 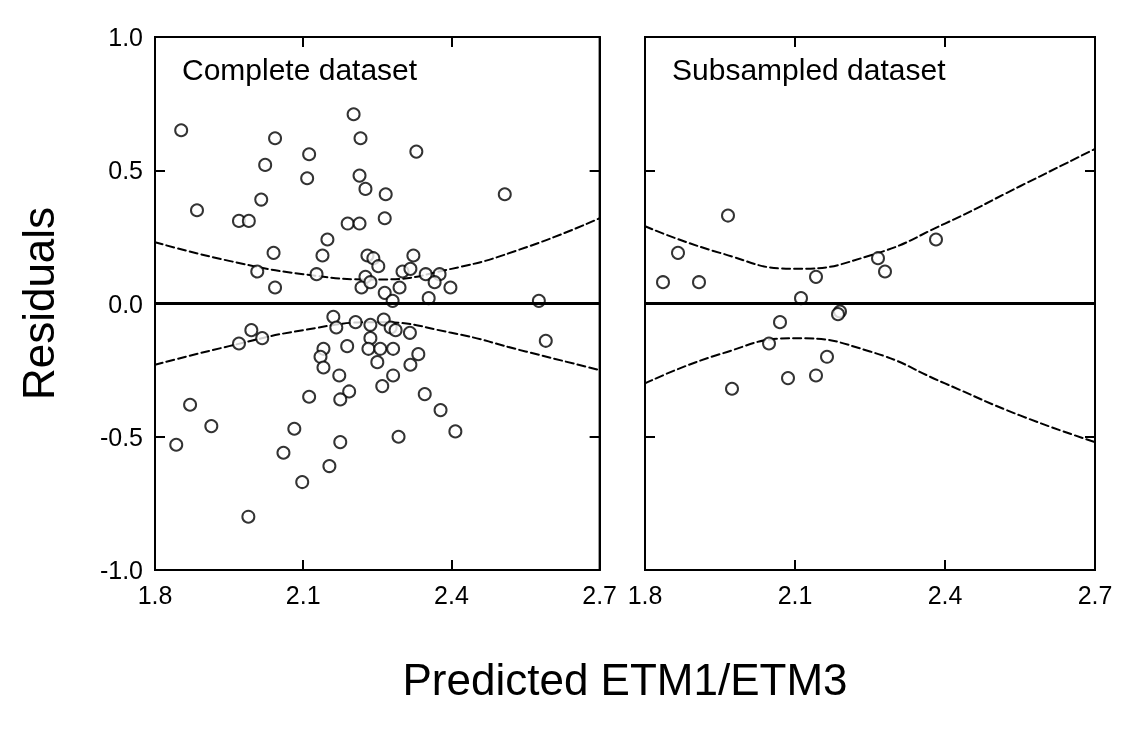 I want to click on x-tick-label: 1.8, so click(x=645, y=594).